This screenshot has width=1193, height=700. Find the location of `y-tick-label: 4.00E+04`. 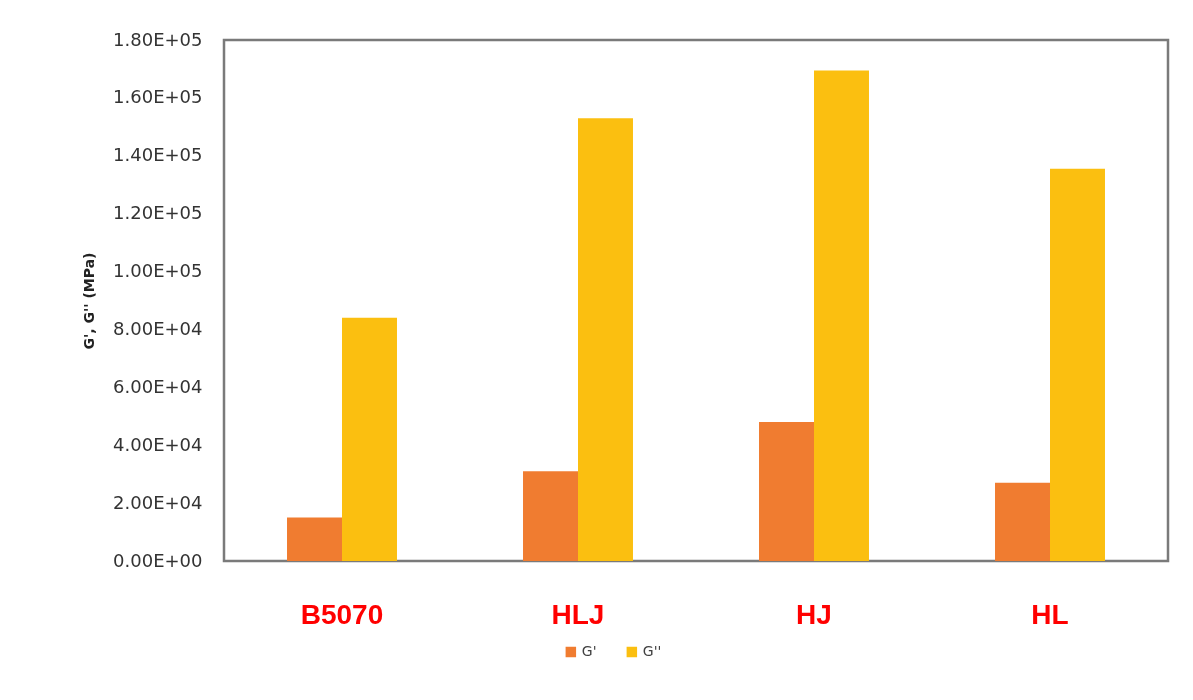

y-tick-label: 4.00E+04 is located at coordinates (158, 444).